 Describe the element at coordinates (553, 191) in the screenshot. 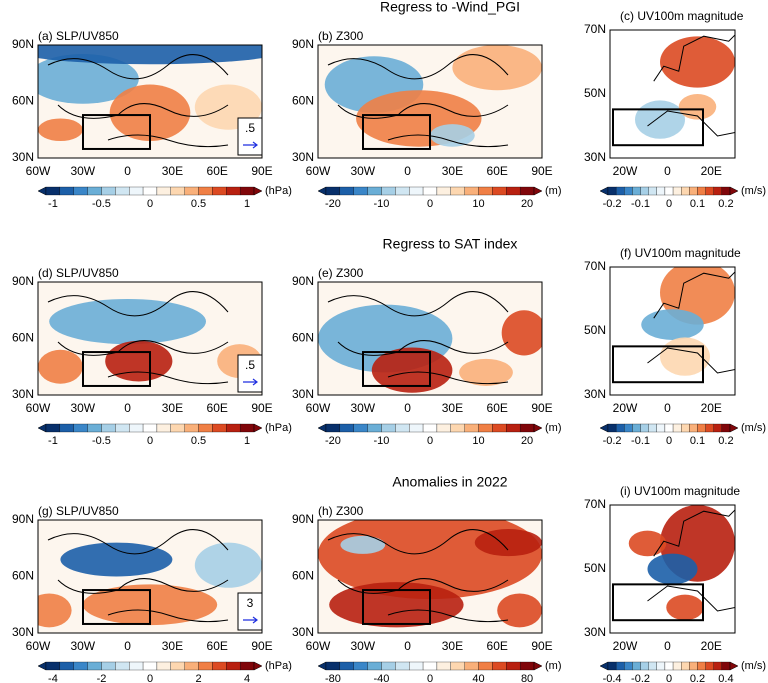

I see `colorbar-unit: (m)` at that location.